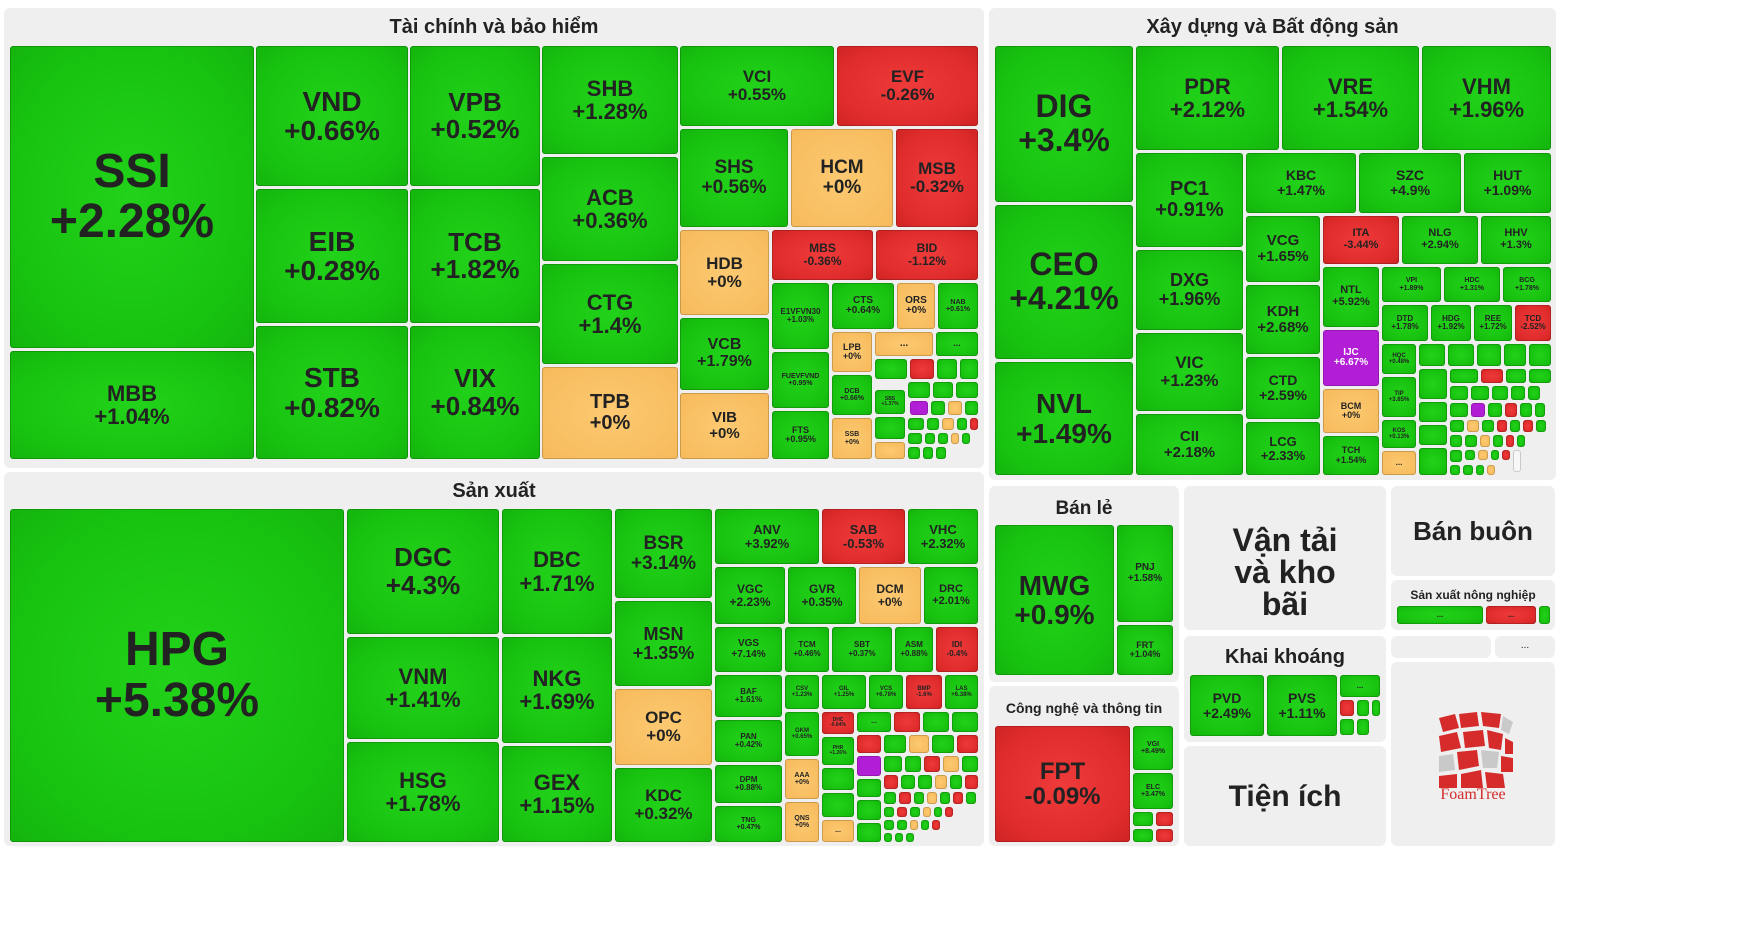  Describe the element at coordinates (663, 727) in the screenshot. I see `tile-opc: OPC +0%` at that location.